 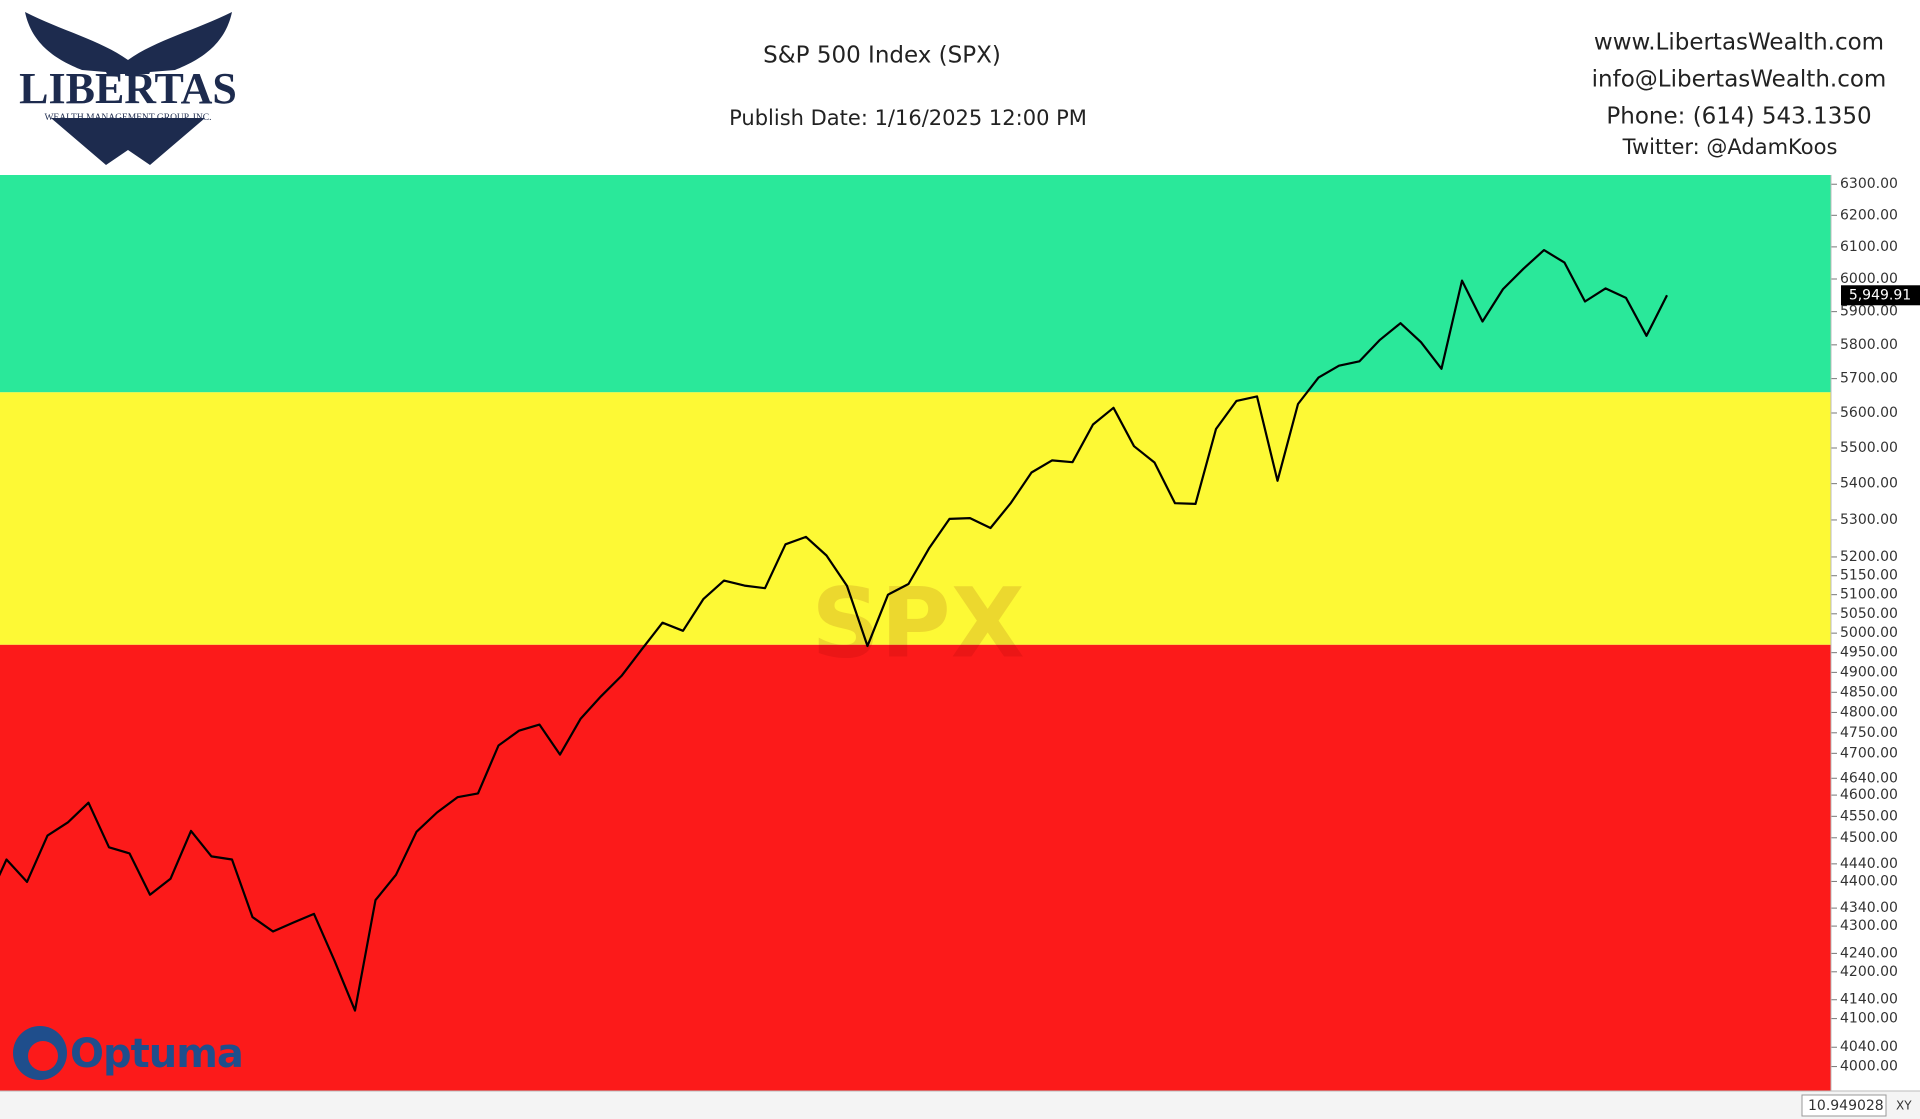 I want to click on y-tick-label: 4800.00, so click(x=1869, y=712).